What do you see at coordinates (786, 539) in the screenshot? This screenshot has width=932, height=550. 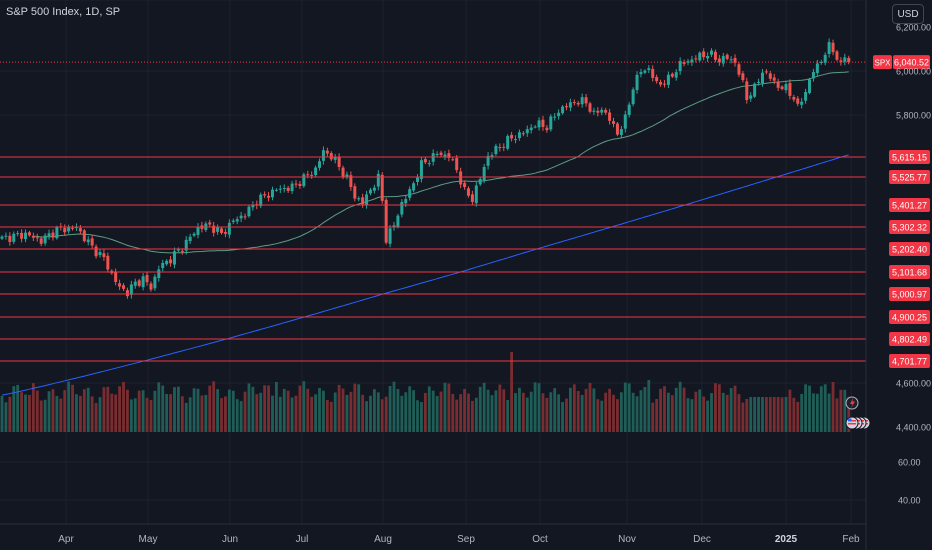 I see `time-axis-label: 2025` at bounding box center [786, 539].